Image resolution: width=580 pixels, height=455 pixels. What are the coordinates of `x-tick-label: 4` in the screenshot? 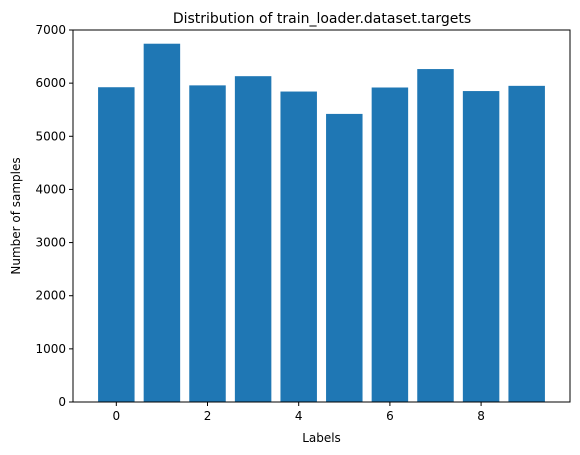 It's located at (299, 416).